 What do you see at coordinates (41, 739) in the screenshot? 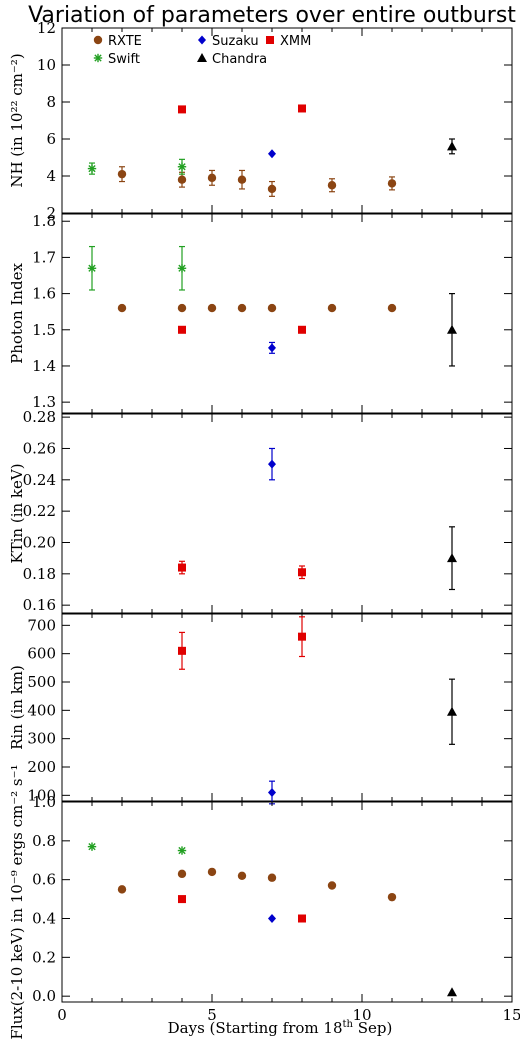
I see `y-tick-label: 300` at bounding box center [41, 739].